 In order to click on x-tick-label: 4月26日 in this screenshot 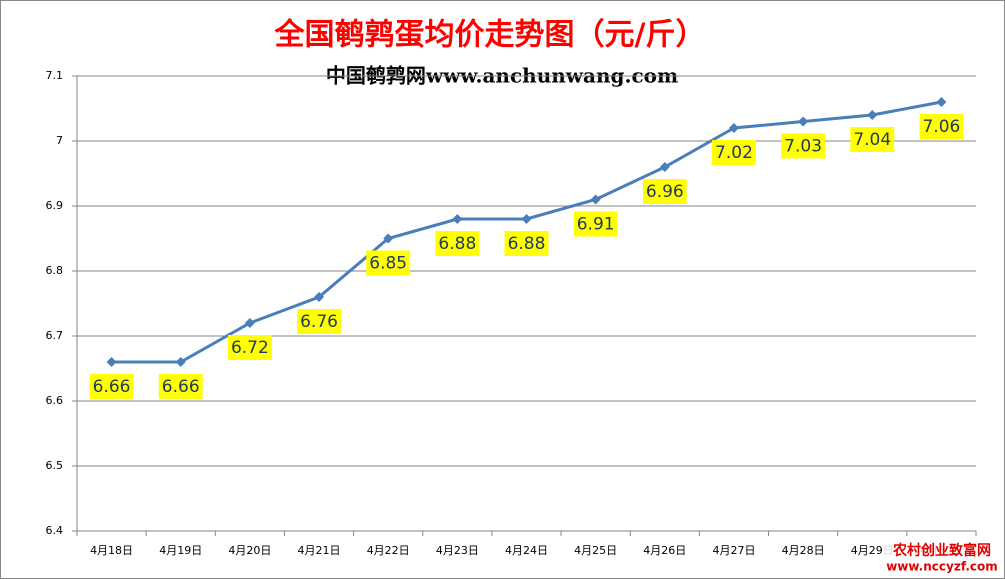, I will do `click(664, 550)`.